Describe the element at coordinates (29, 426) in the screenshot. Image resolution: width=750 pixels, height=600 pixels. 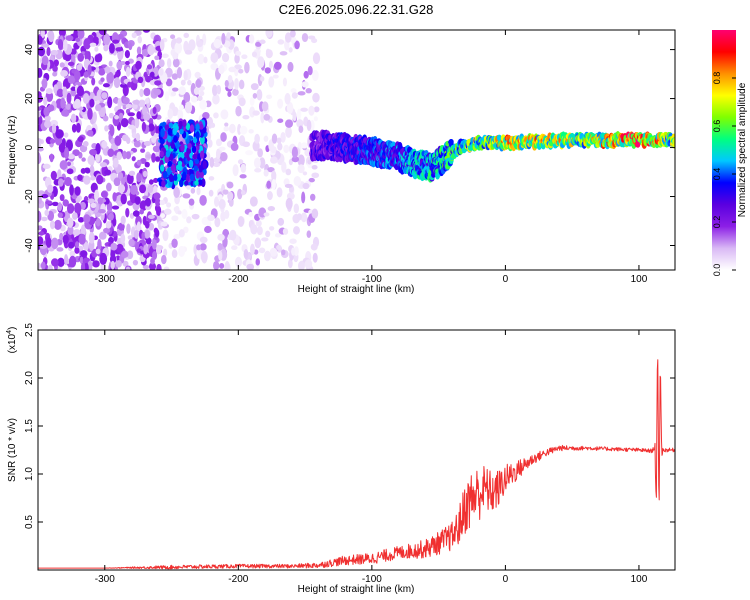
I see `snr-y-tick-label: 1.5` at that location.